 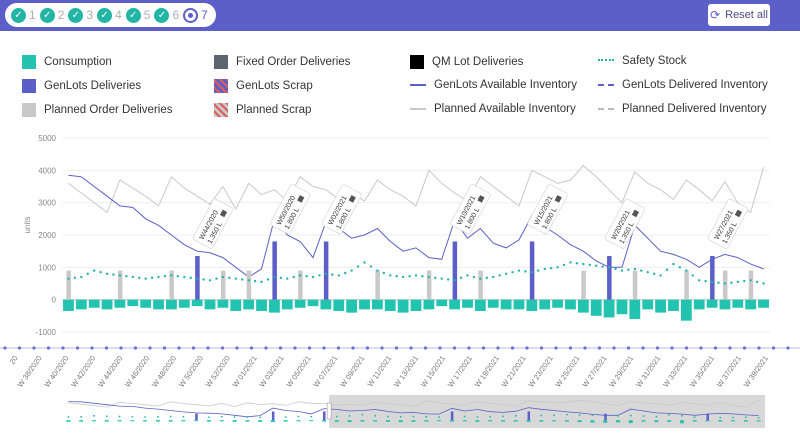 What do you see at coordinates (109, 15) in the screenshot?
I see `step-4: ✓ 4` at bounding box center [109, 15].